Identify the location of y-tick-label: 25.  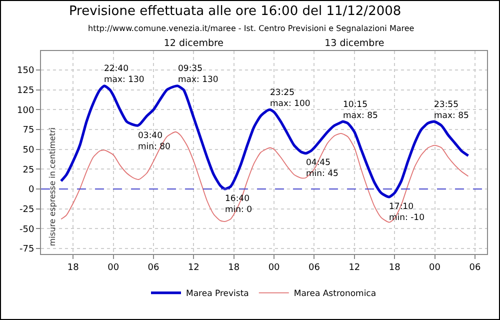
(28, 170).